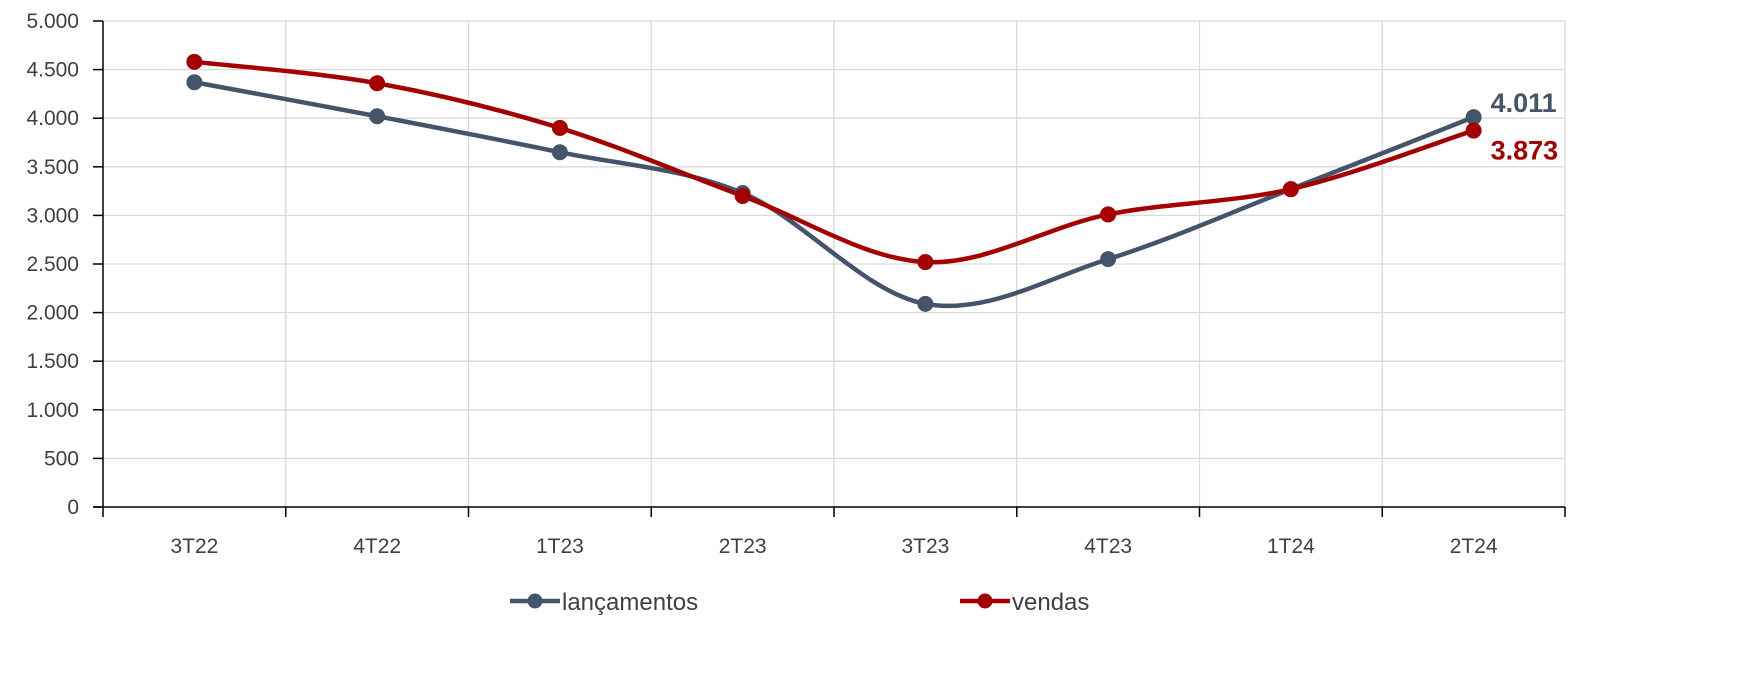 The height and width of the screenshot is (684, 1751). Describe the element at coordinates (52, 215) in the screenshot. I see `y-tick-label: 3.000` at that location.